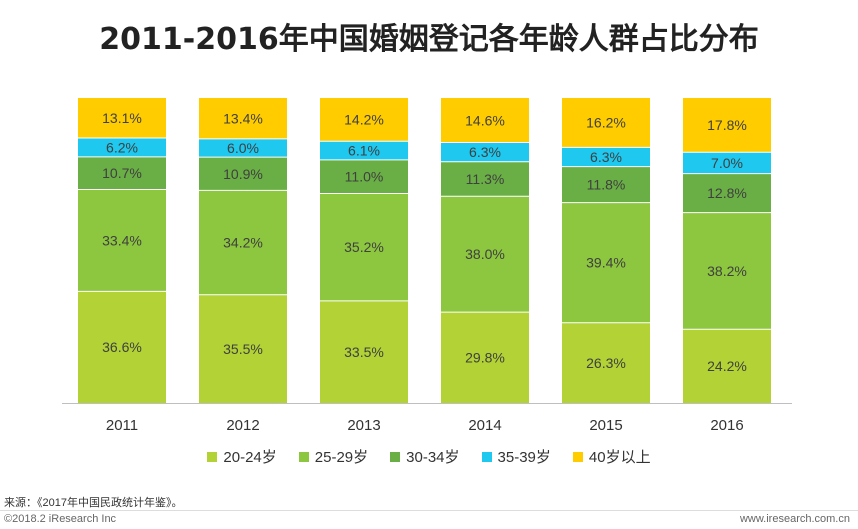 This screenshot has width=858, height=529. I want to click on data-label-2016-series-2: 12.8%, so click(727, 193).